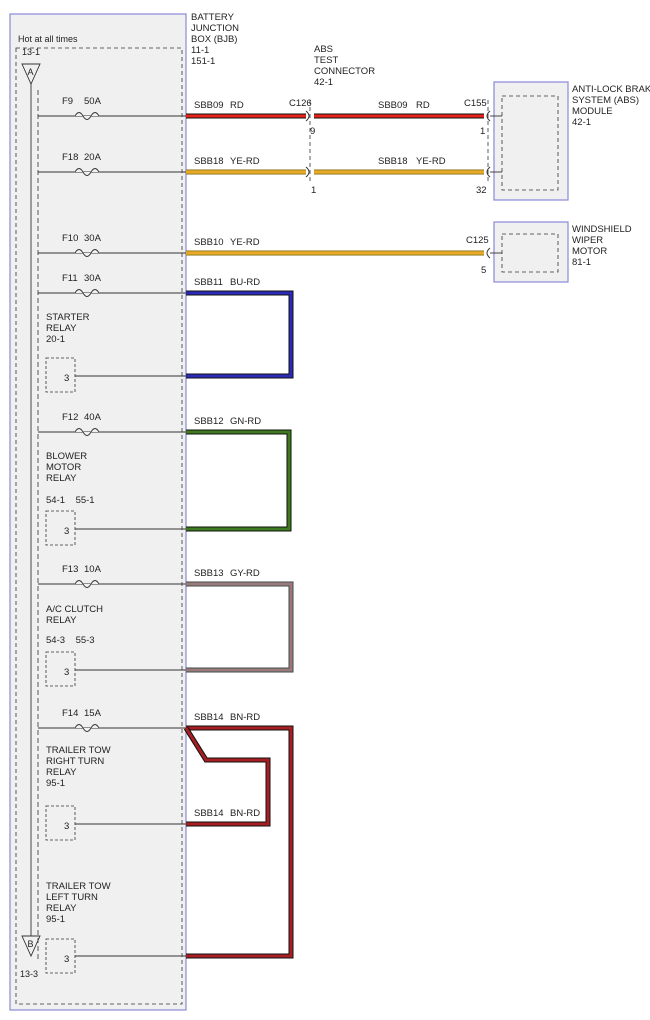  Describe the element at coordinates (203, 61) in the screenshot. I see `svg-text: 151-1` at that location.